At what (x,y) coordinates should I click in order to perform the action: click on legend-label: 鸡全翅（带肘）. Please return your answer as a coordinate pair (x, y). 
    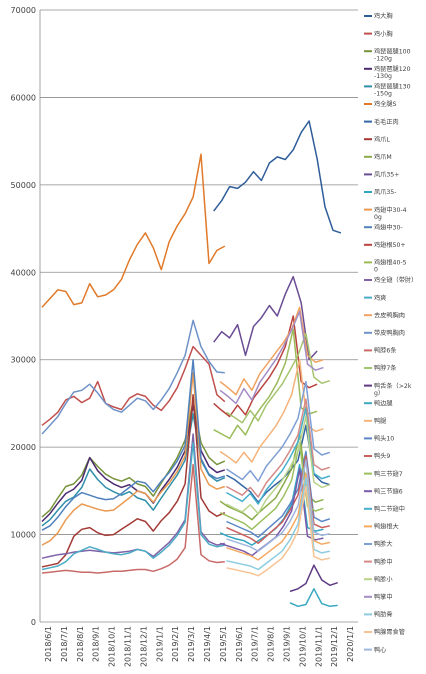
    Looking at the image, I should click on (395, 280).